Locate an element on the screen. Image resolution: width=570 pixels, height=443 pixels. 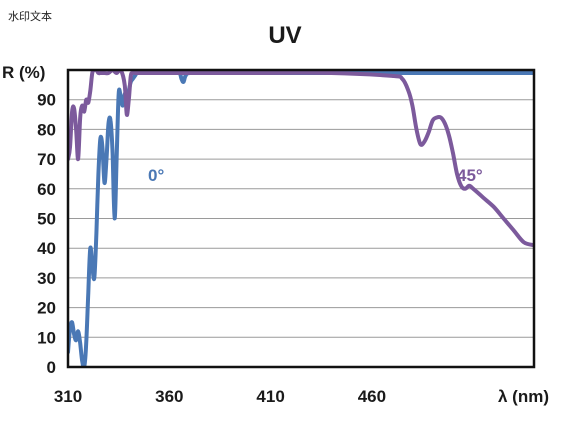
x-tick-label-360: 360 is located at coordinates (169, 396).